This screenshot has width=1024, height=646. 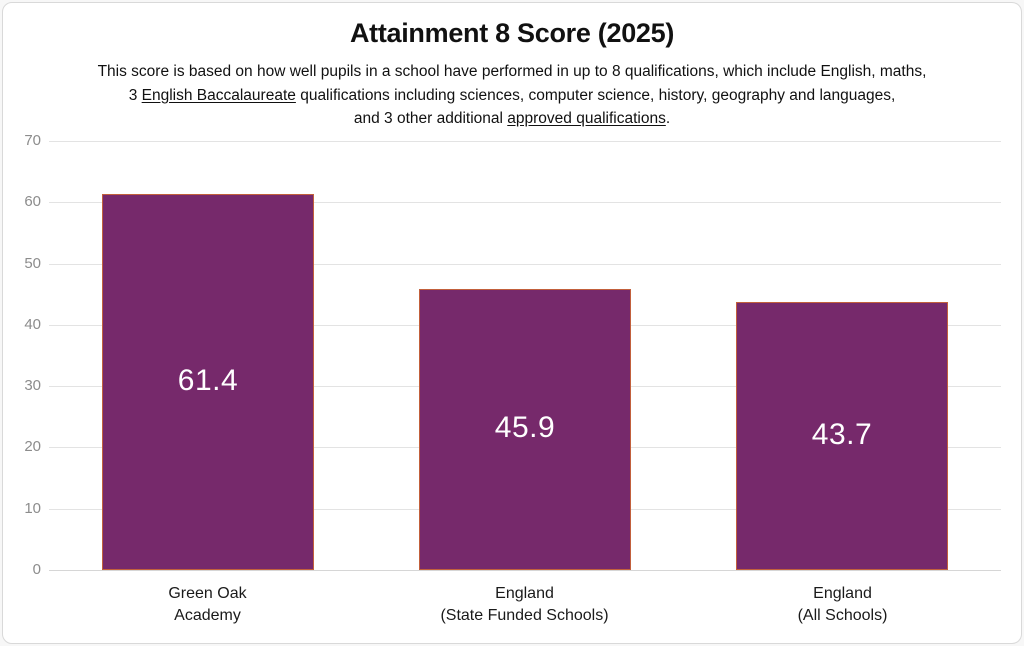 What do you see at coordinates (586, 118) in the screenshot?
I see `subtitle-underlined-phrase: approved qualifications` at bounding box center [586, 118].